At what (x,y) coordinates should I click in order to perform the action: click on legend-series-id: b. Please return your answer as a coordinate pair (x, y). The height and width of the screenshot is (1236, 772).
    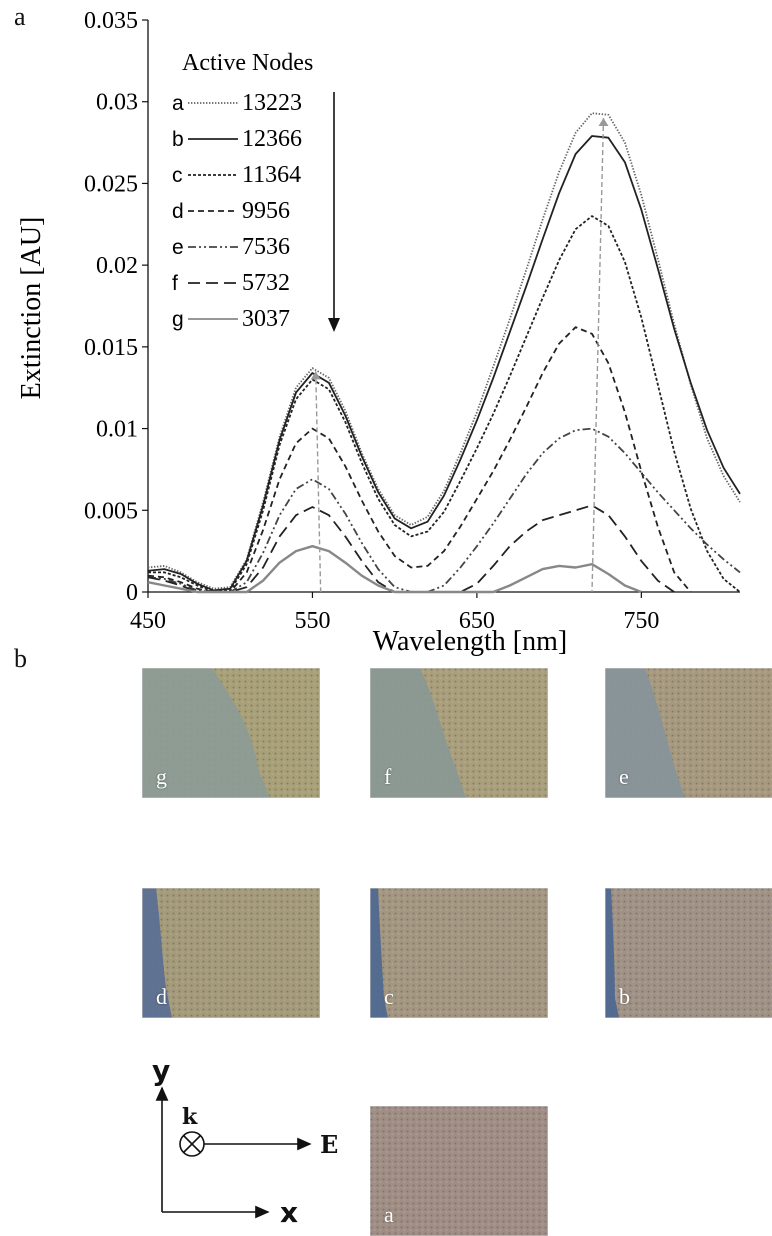
    Looking at the image, I should click on (178, 139).